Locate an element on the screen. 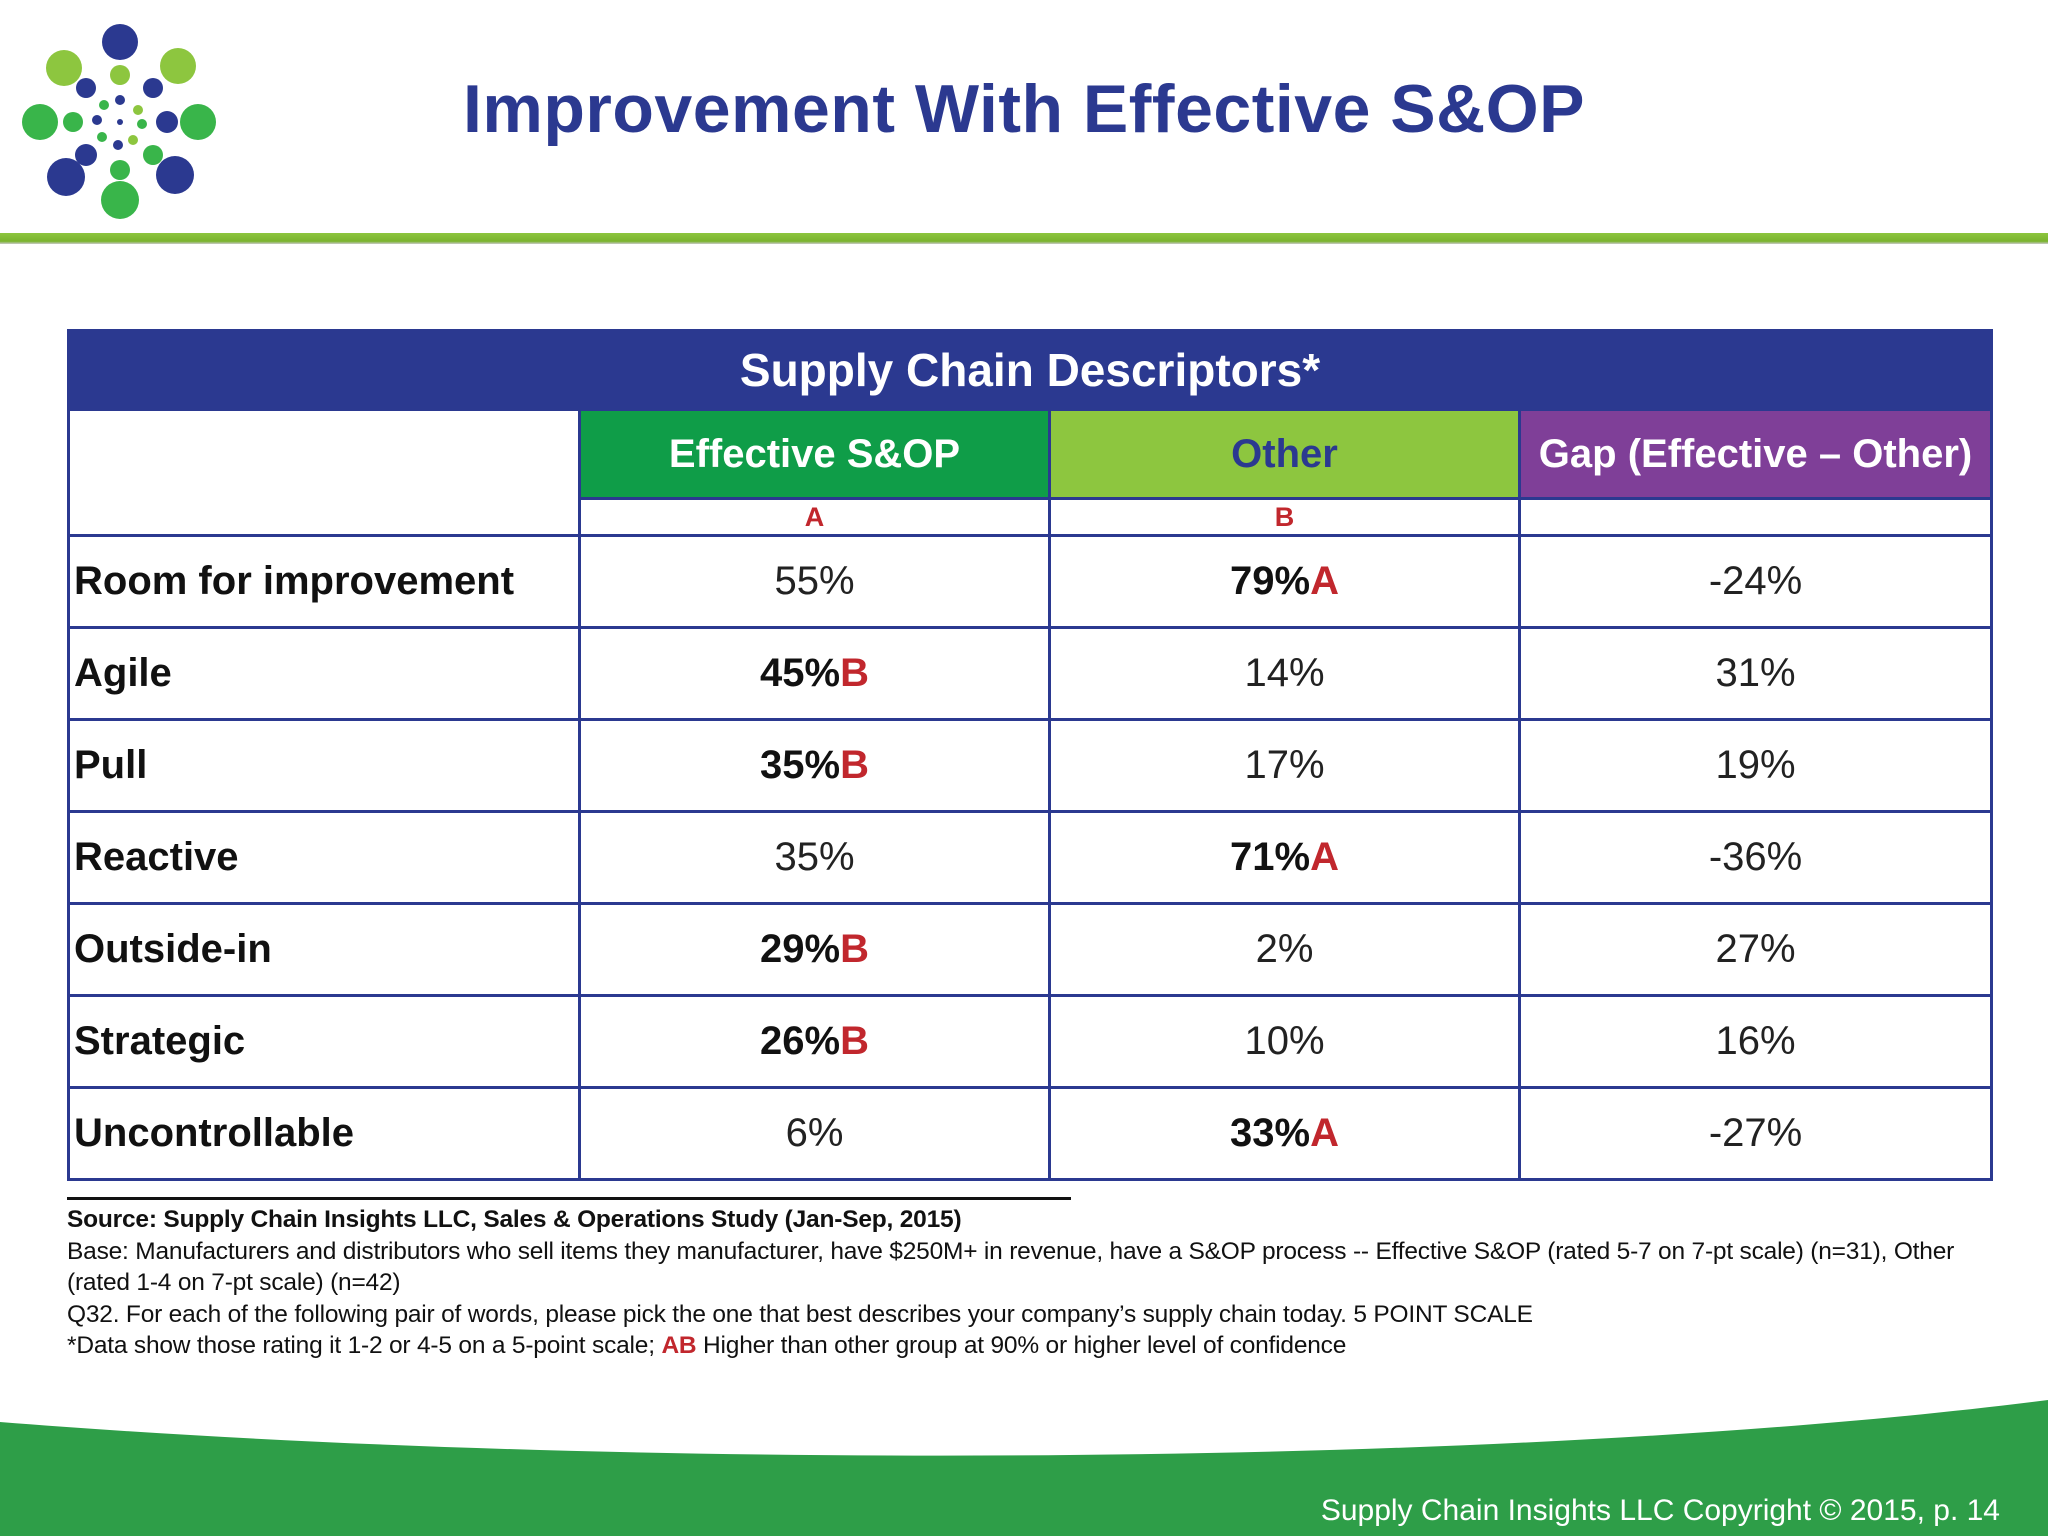 The height and width of the screenshot is (1536, 2048). company-logo is located at coordinates (119, 121).